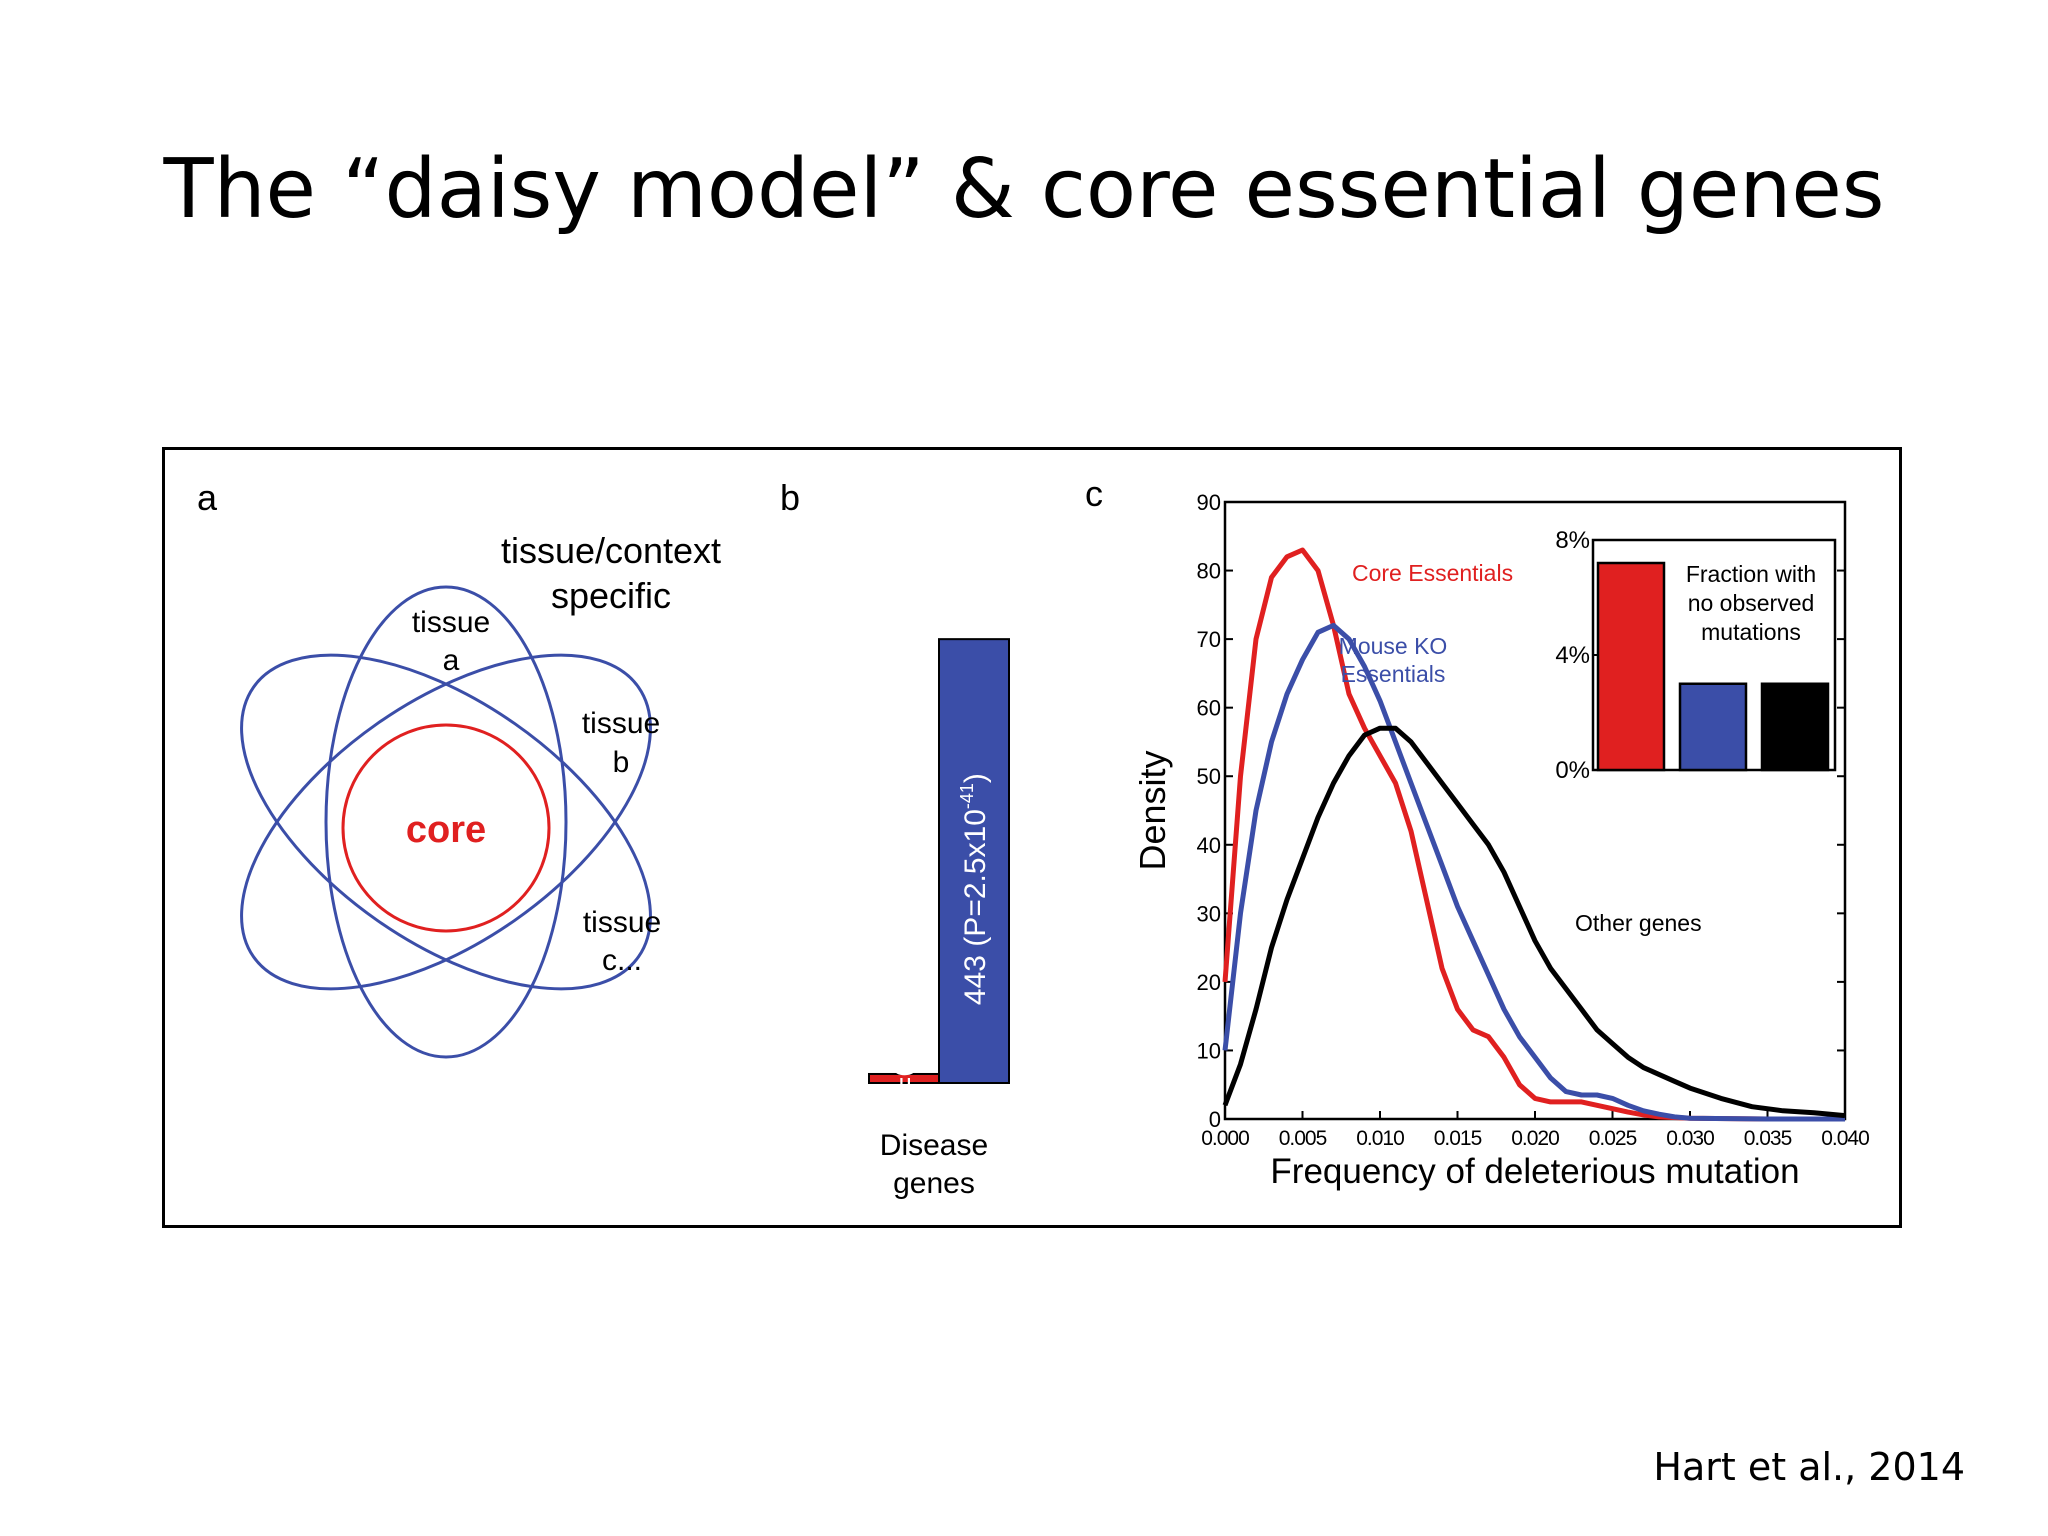  What do you see at coordinates (611, 550) in the screenshot?
I see `context-label-line1: tissue/context` at bounding box center [611, 550].